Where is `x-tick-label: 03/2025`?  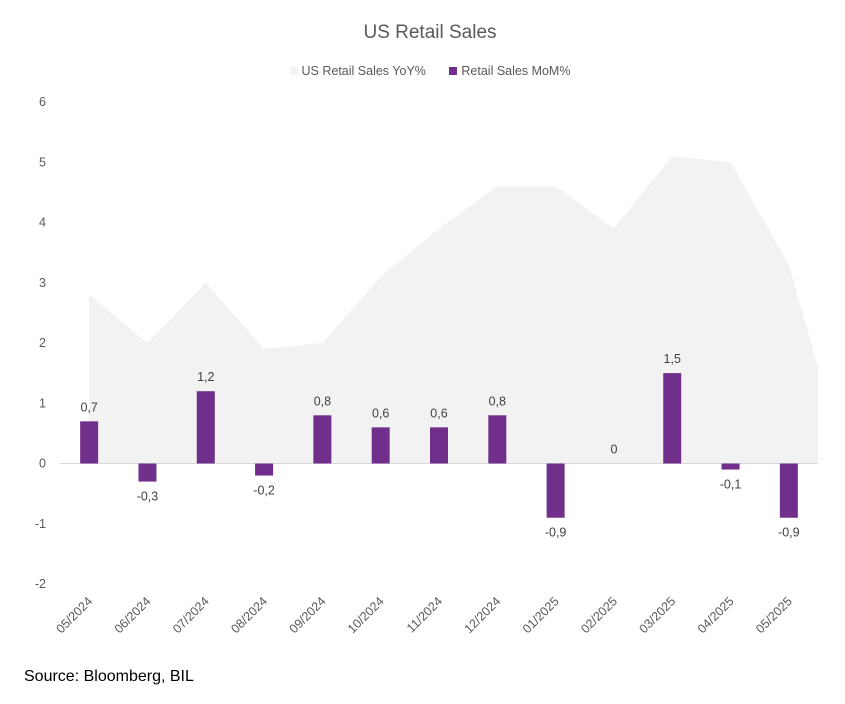 x-tick-label: 03/2025 is located at coordinates (658, 615).